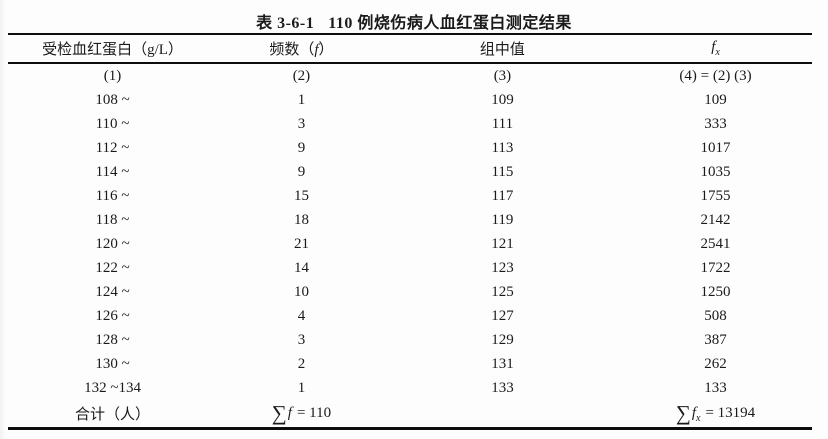  I want to click on cell: 262, so click(715, 363).